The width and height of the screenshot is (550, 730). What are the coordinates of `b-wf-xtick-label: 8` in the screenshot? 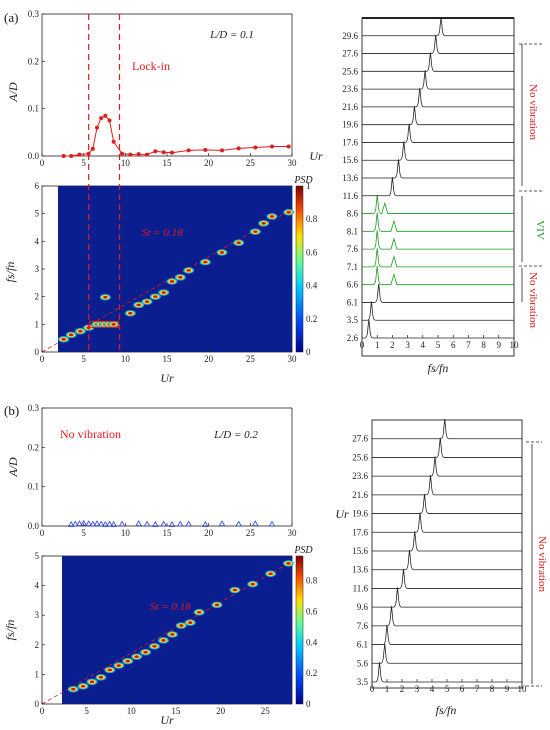 It's located at (492, 689).